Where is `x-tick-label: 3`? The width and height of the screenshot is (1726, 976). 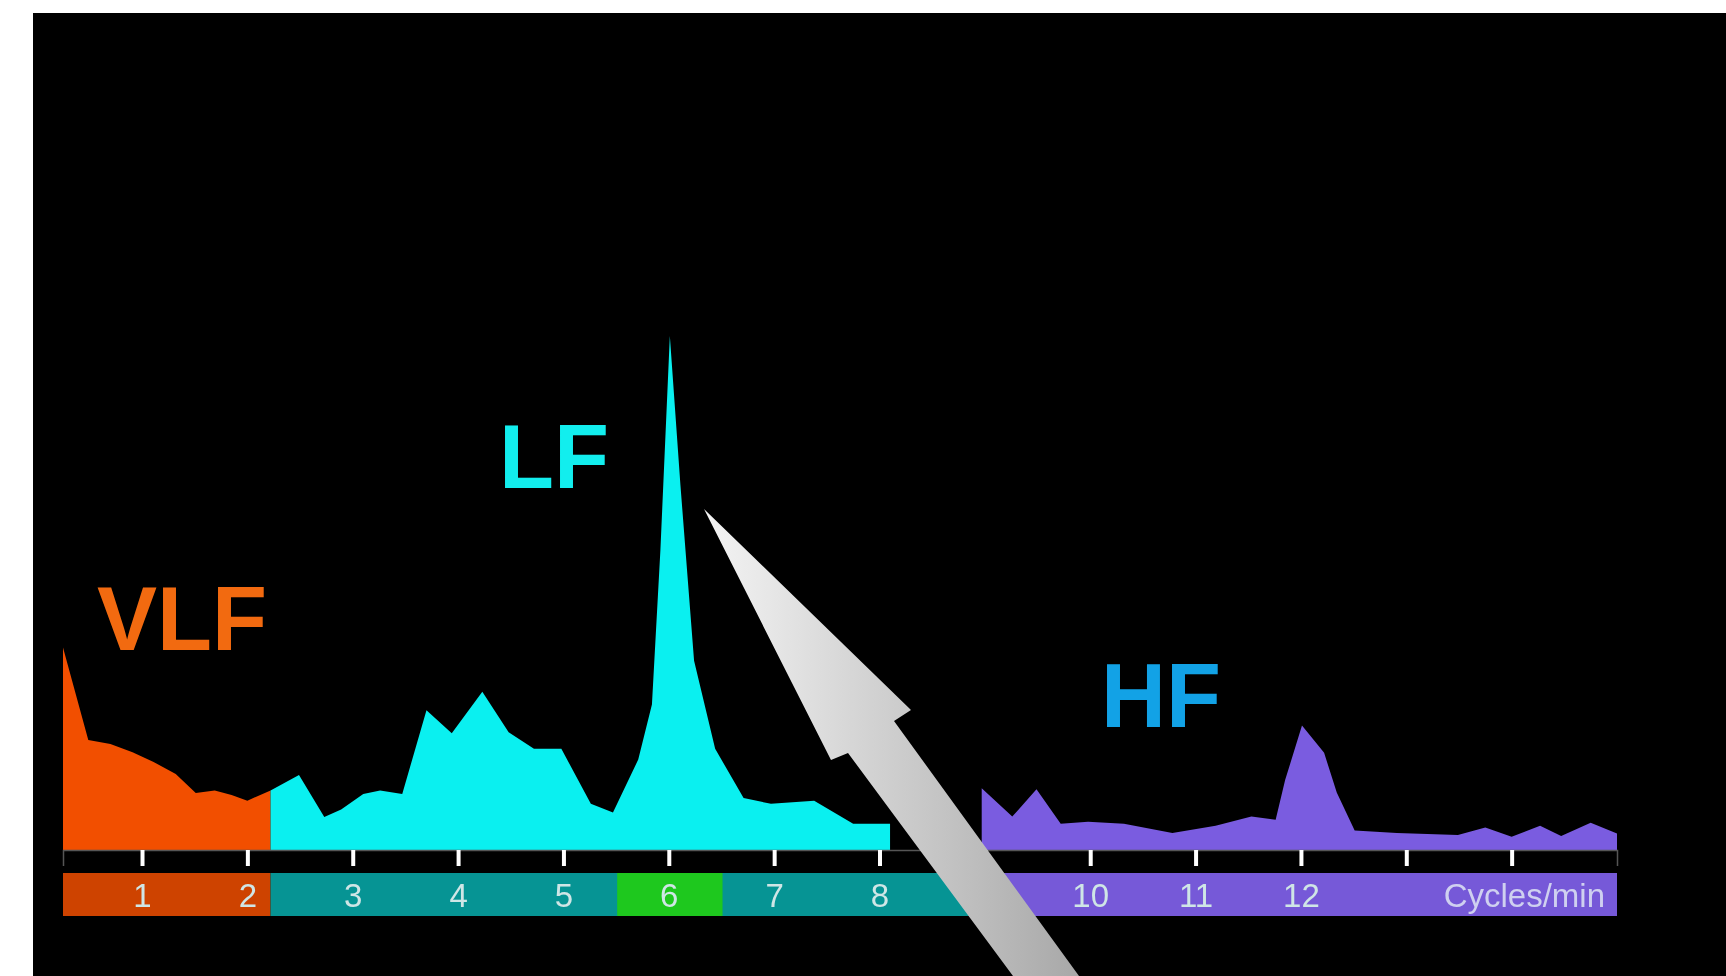 x-tick-label: 3 is located at coordinates (353, 895).